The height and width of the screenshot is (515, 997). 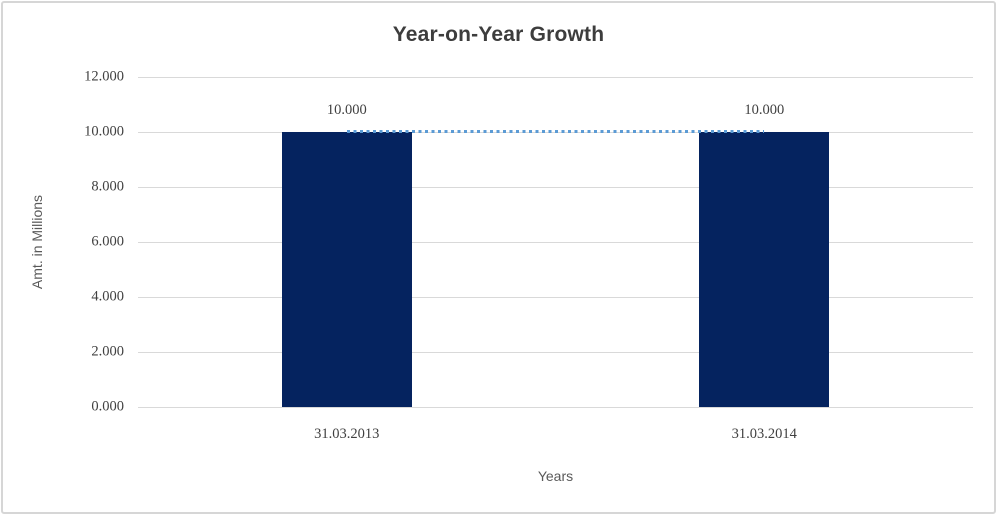 What do you see at coordinates (107, 351) in the screenshot?
I see `y-tick-label: 2.000` at bounding box center [107, 351].